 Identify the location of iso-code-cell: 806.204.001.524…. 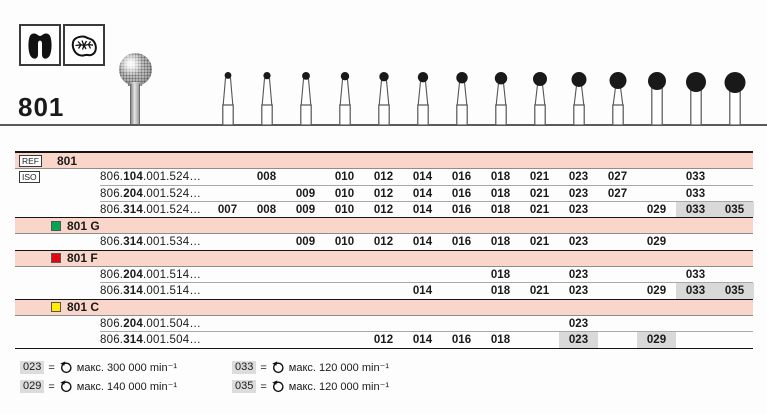
(111, 194).